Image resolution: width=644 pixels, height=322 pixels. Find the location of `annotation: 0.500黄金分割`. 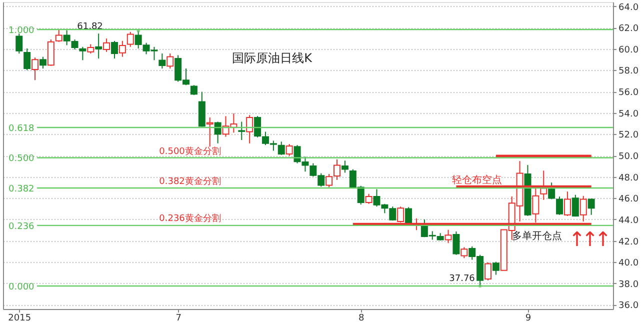

annotation: 0.500黄金分割 is located at coordinates (190, 151).